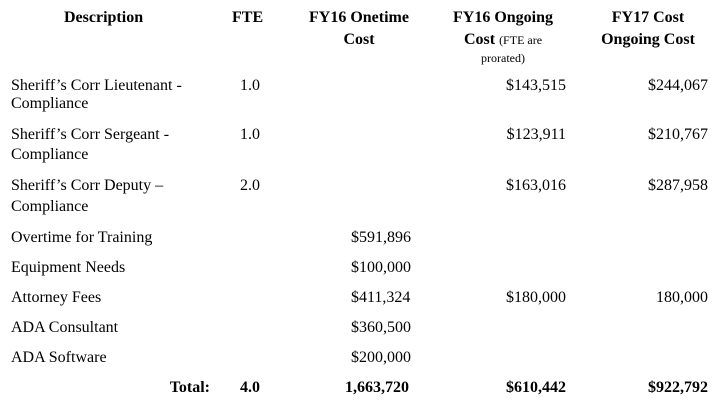 The width and height of the screenshot is (727, 417). Describe the element at coordinates (50, 206) in the screenshot. I see `row-3-description-line2: Compliance` at that location.